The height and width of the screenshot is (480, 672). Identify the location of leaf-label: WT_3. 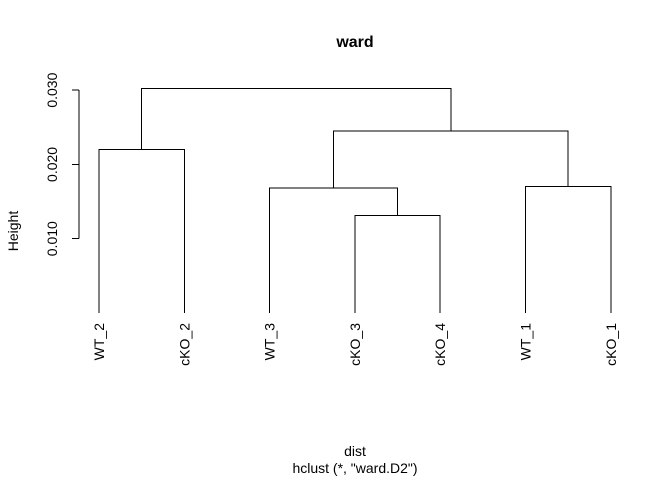
(270, 342).